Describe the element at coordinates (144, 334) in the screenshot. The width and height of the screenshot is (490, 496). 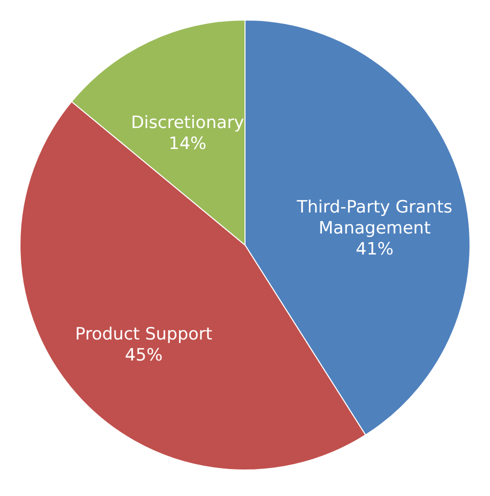
I see `slice-label: Product Support` at that location.